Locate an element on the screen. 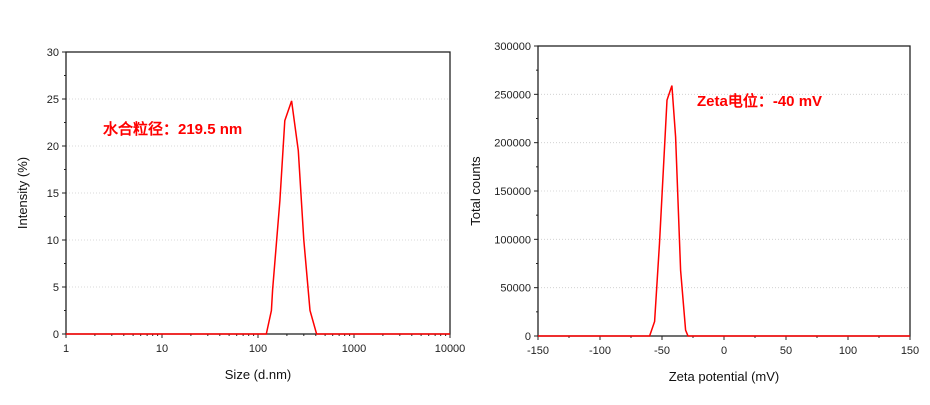 Image resolution: width=930 pixels, height=405 pixels. y-tick-label: 300000 is located at coordinates (512, 47).